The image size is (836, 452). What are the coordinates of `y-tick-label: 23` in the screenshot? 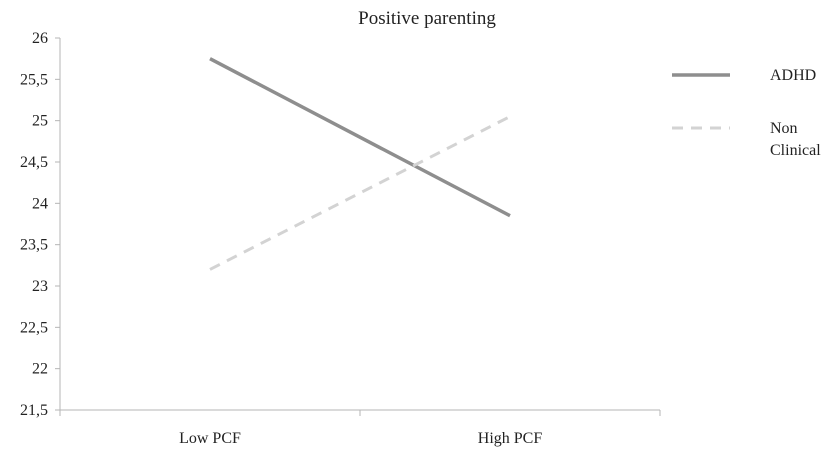 It's located at (40, 286).